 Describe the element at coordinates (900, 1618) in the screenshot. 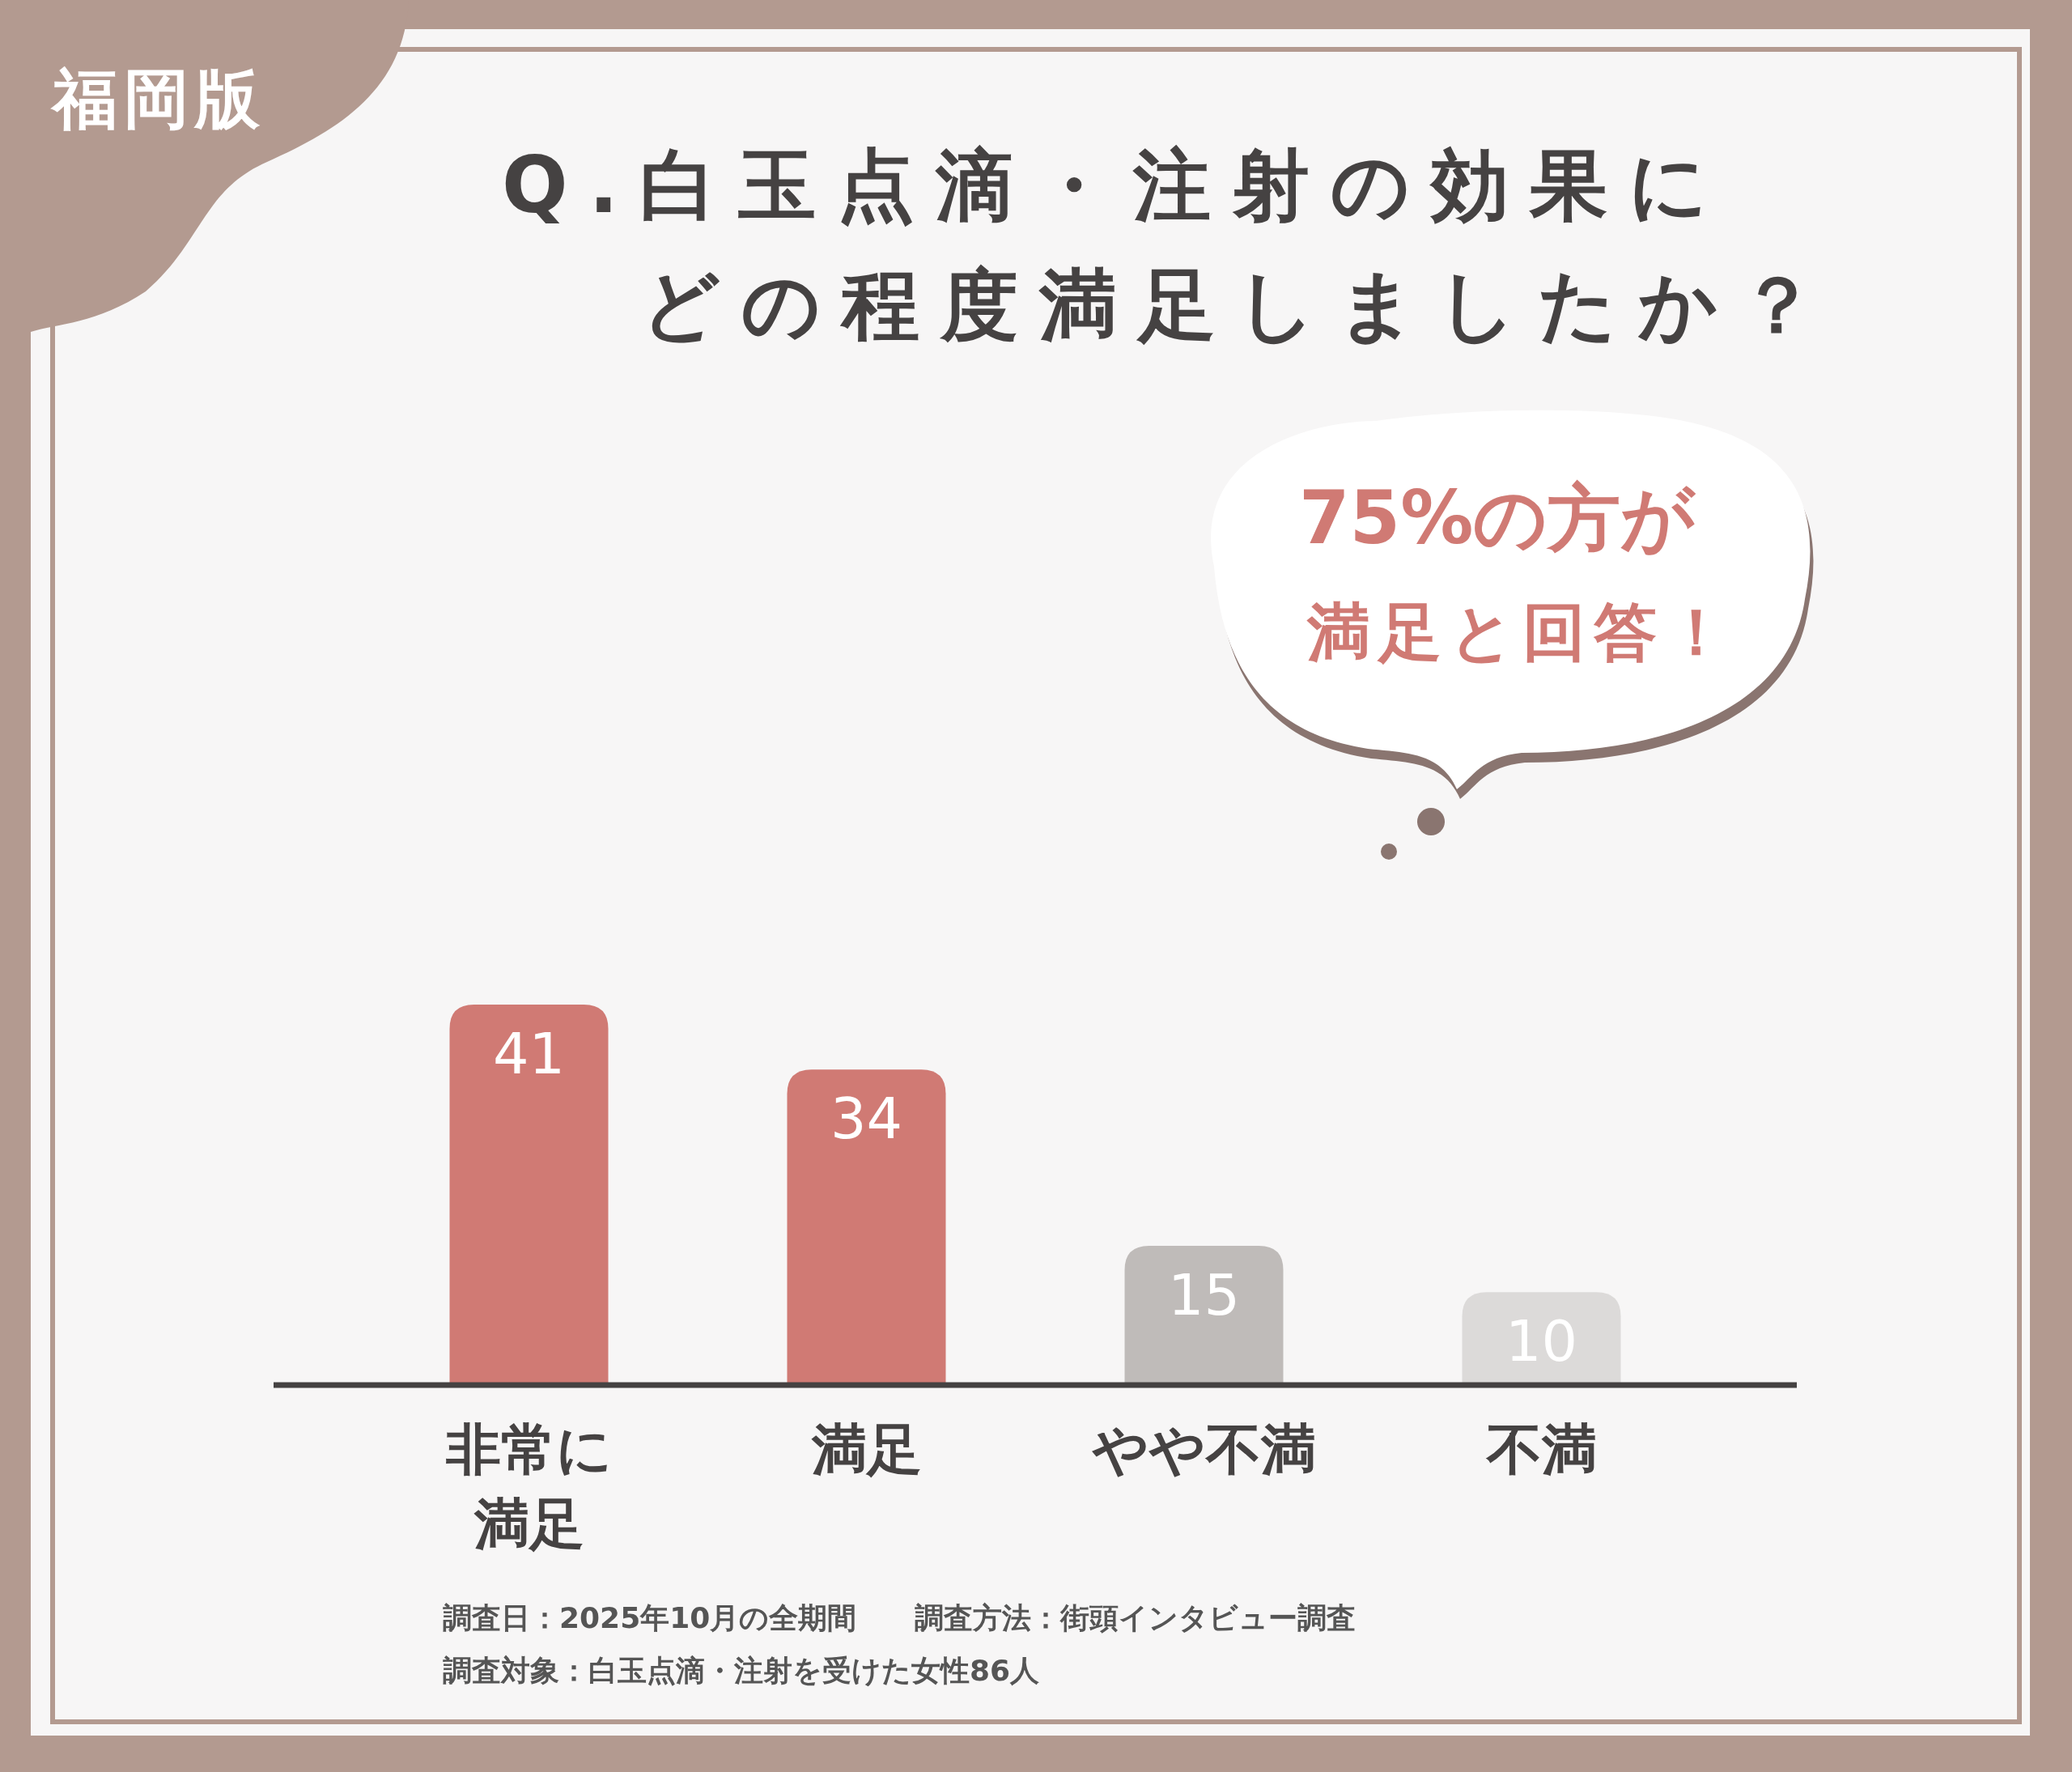

I see `text: 調査日：2025年10月の全期間 調査方法：街頭インタビュー調査` at that location.